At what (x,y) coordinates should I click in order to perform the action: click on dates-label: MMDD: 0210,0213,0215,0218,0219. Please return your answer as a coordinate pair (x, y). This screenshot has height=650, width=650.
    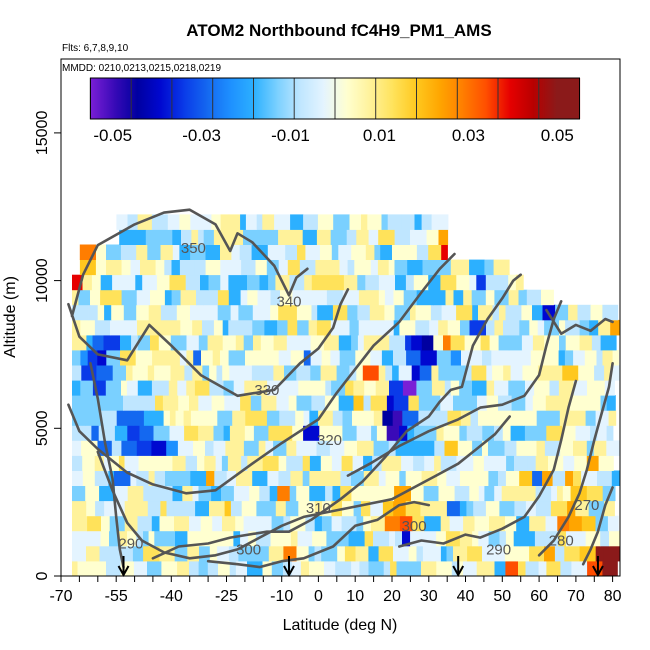
    Looking at the image, I should click on (141, 68).